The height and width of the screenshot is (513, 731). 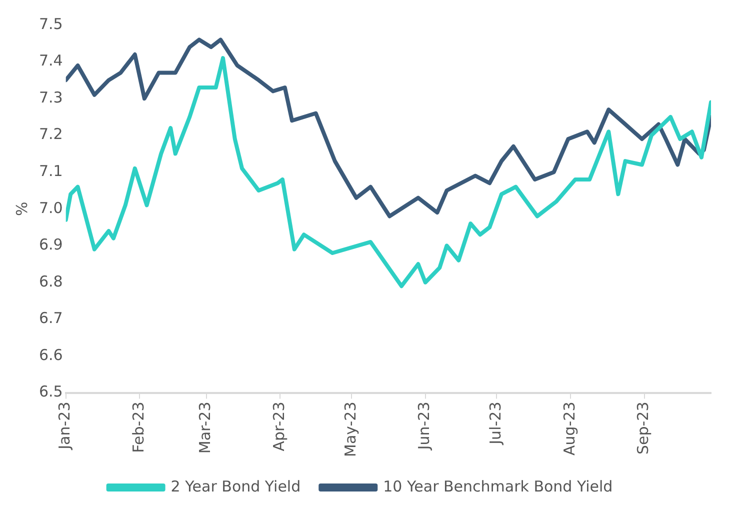 What do you see at coordinates (643, 428) in the screenshot?
I see `x-tick-label: Sep-23` at bounding box center [643, 428].